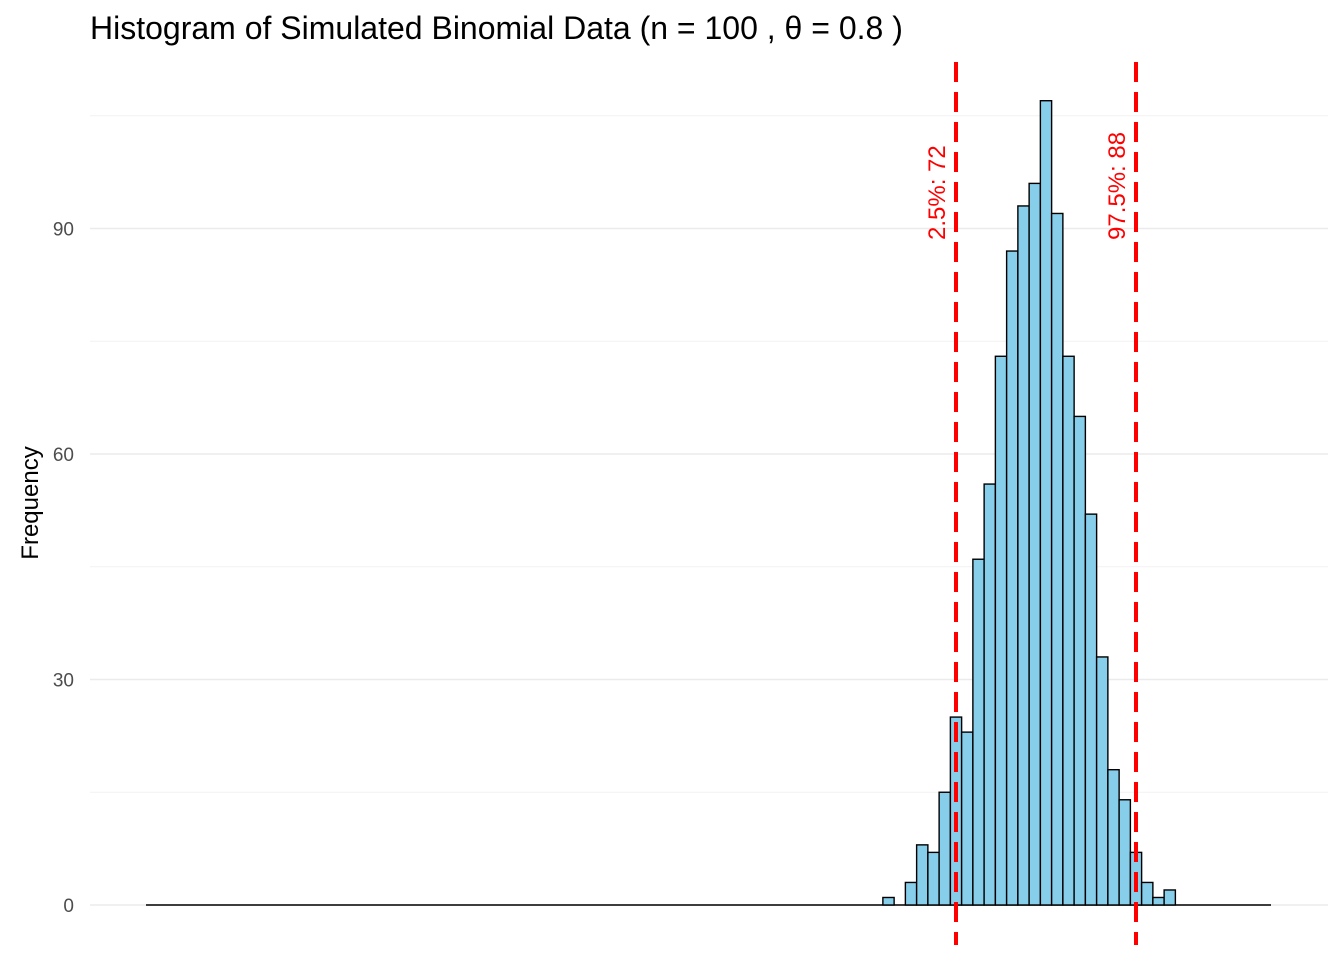  I want to click on quantile-label: 2.5%: 72, so click(937, 192).